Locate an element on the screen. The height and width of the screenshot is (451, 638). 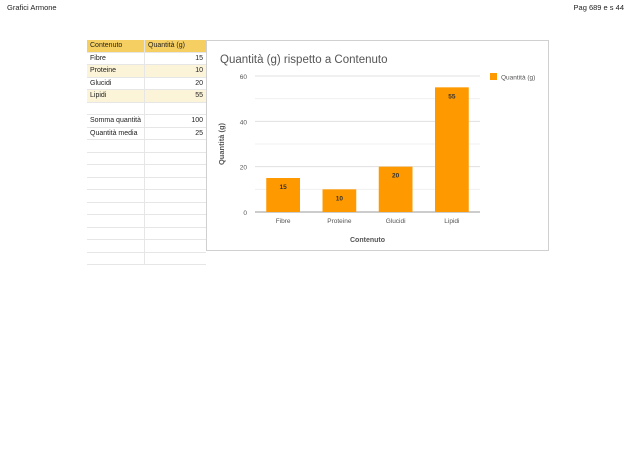
table-cell: Quantità media is located at coordinates (116, 133).